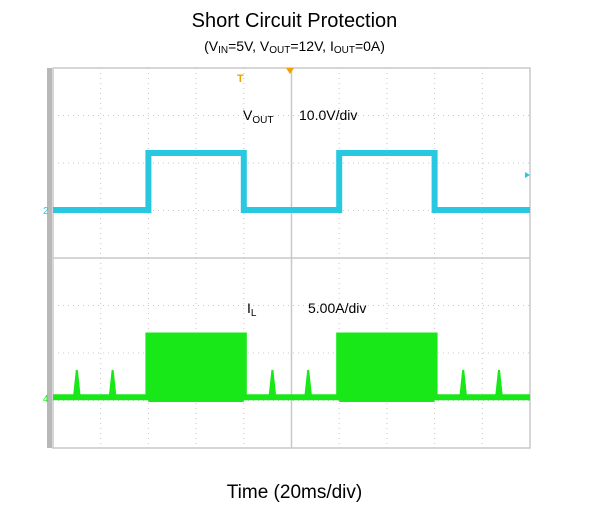 This screenshot has width=589, height=524. I want to click on left-bezel, so click(49, 258).